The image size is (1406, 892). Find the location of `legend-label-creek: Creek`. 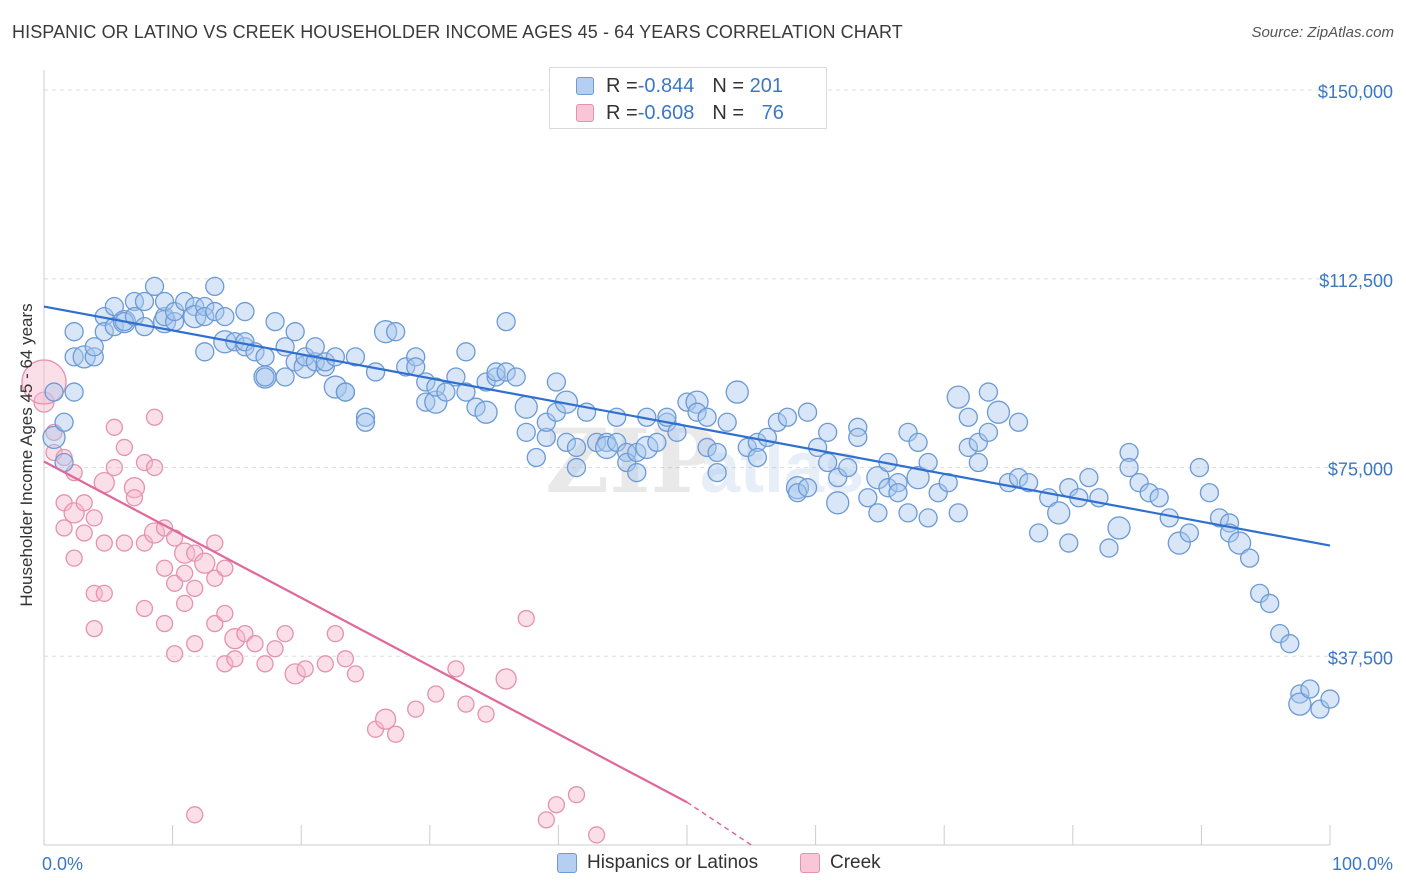

legend-label-creek: Creek is located at coordinates (855, 862).